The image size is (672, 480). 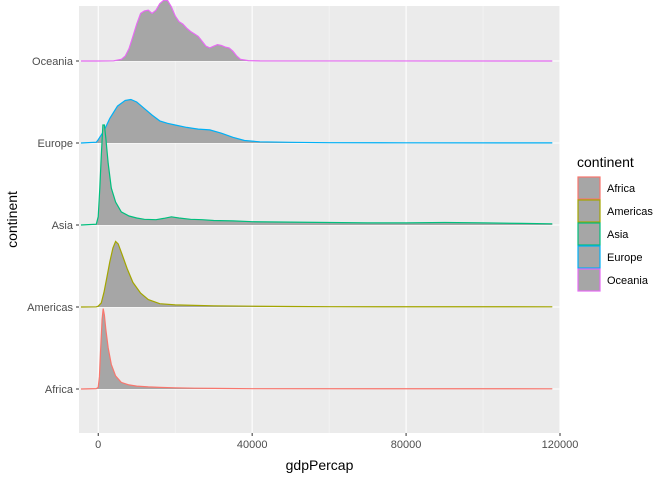 I want to click on density-area-oceania, so click(x=316, y=31).